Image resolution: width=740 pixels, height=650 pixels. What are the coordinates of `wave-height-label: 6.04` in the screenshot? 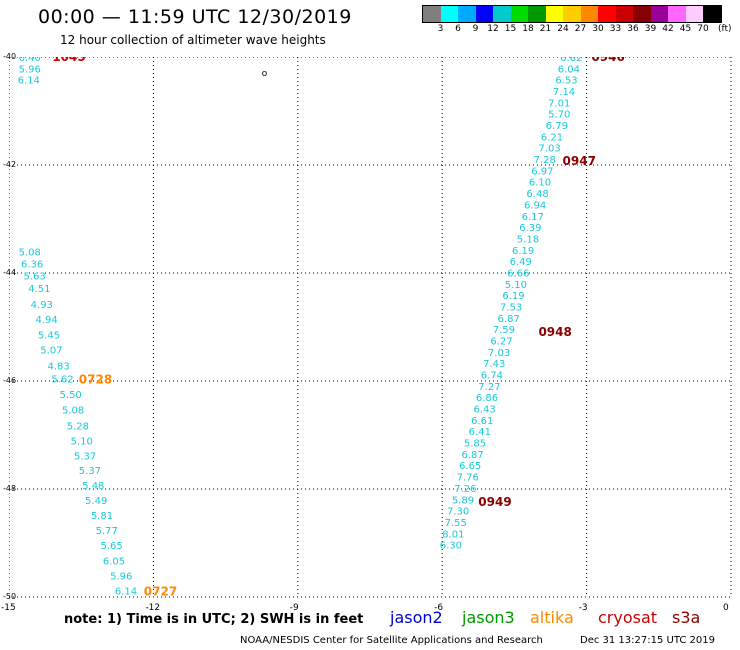 It's located at (569, 69).